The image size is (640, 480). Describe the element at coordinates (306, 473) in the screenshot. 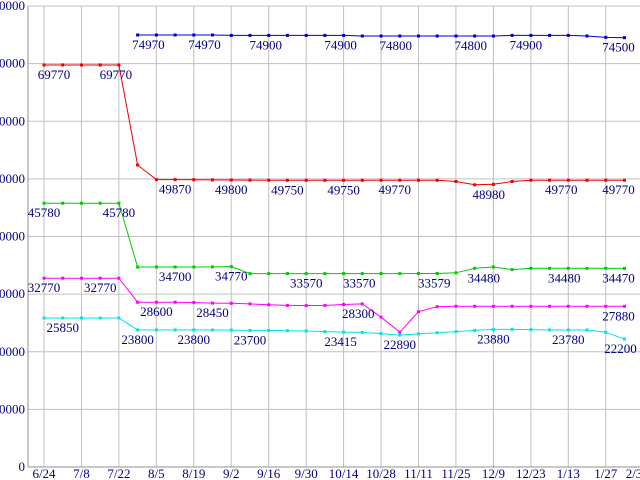

I see `x-tick-label: 9/30` at that location.